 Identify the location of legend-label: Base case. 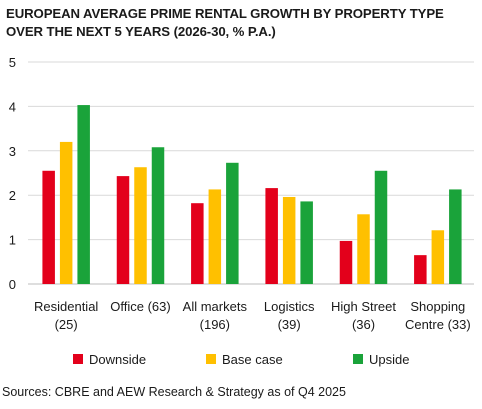
(252, 359).